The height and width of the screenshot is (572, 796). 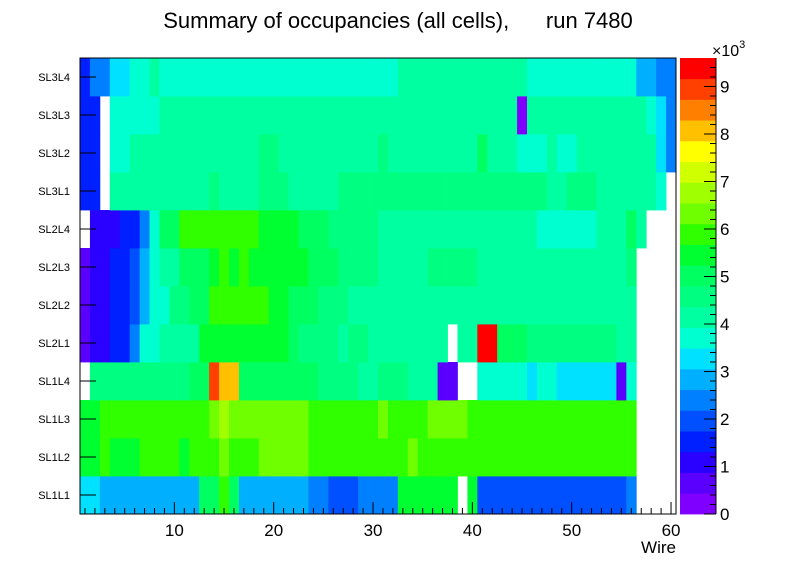 What do you see at coordinates (571, 530) in the screenshot?
I see `x-tick-label: 50` at bounding box center [571, 530].